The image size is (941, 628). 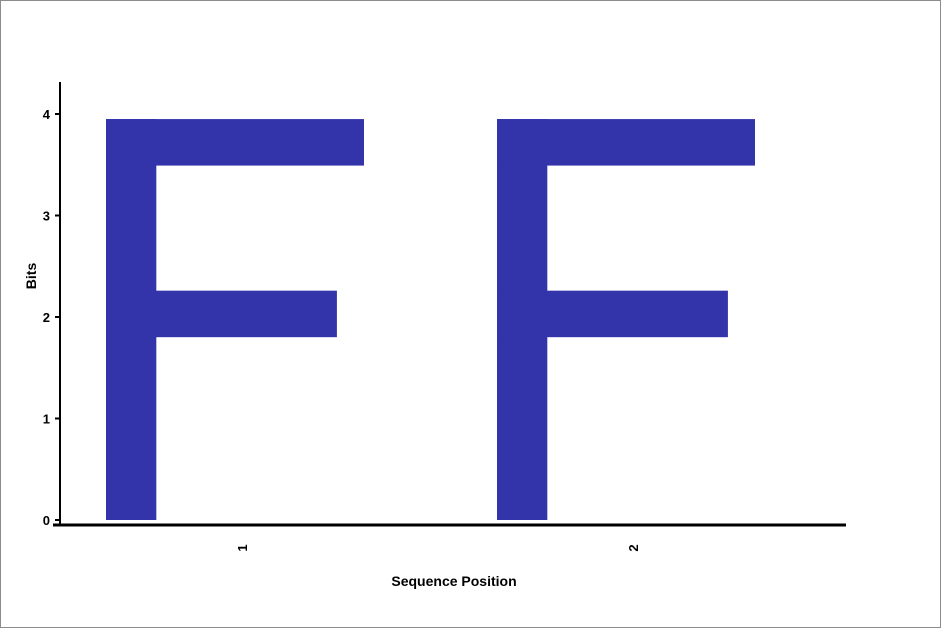 I want to click on y-axis-title: Bits, so click(x=31, y=276).